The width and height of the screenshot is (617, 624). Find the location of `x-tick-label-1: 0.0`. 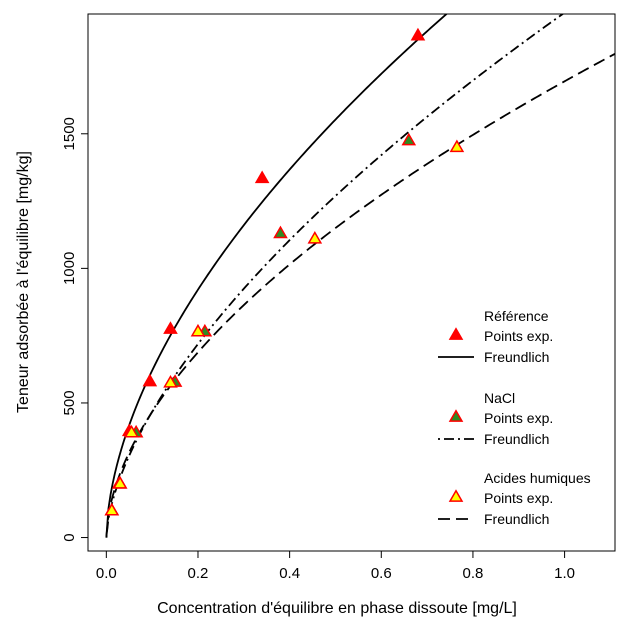

x-tick-label-1: 0.0 is located at coordinates (106, 573).